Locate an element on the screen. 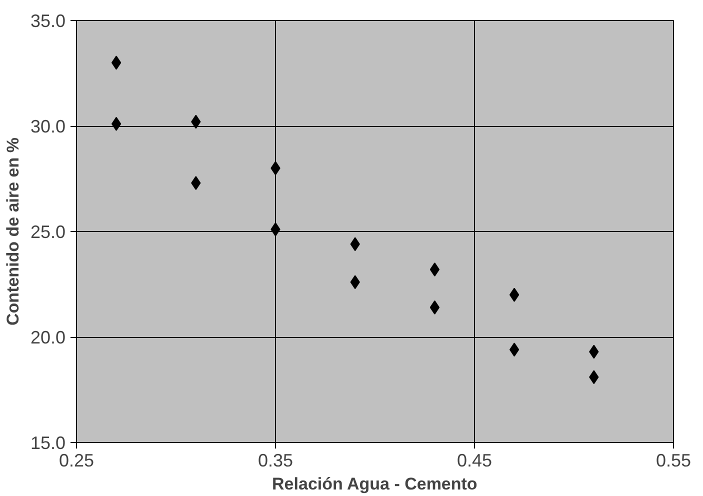 The height and width of the screenshot is (496, 703). x-tick-label: 0.55 is located at coordinates (674, 460).